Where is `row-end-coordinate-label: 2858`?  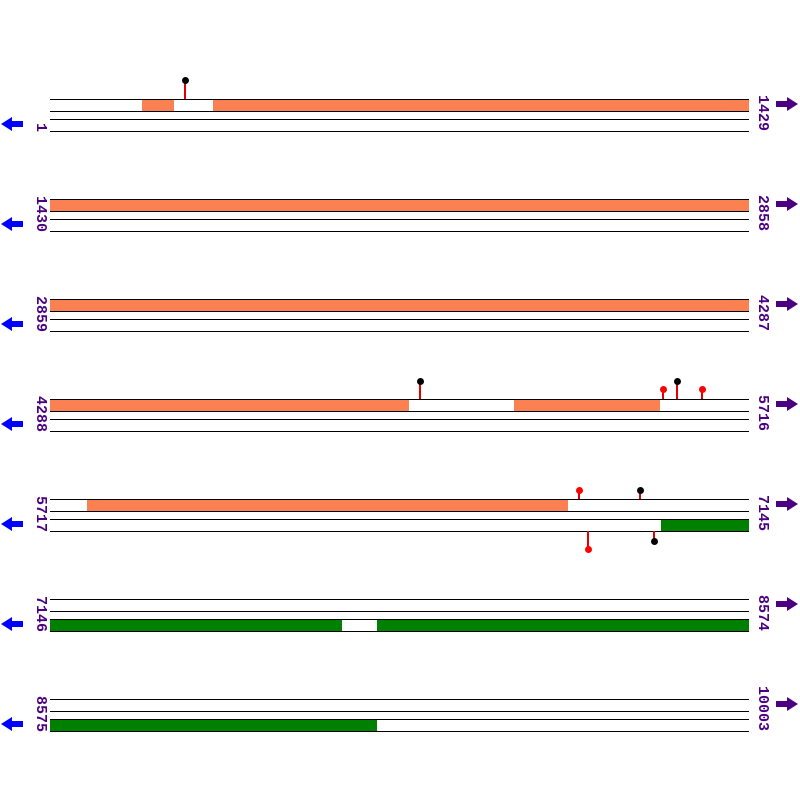
row-end-coordinate-label: 2858 is located at coordinates (762, 212).